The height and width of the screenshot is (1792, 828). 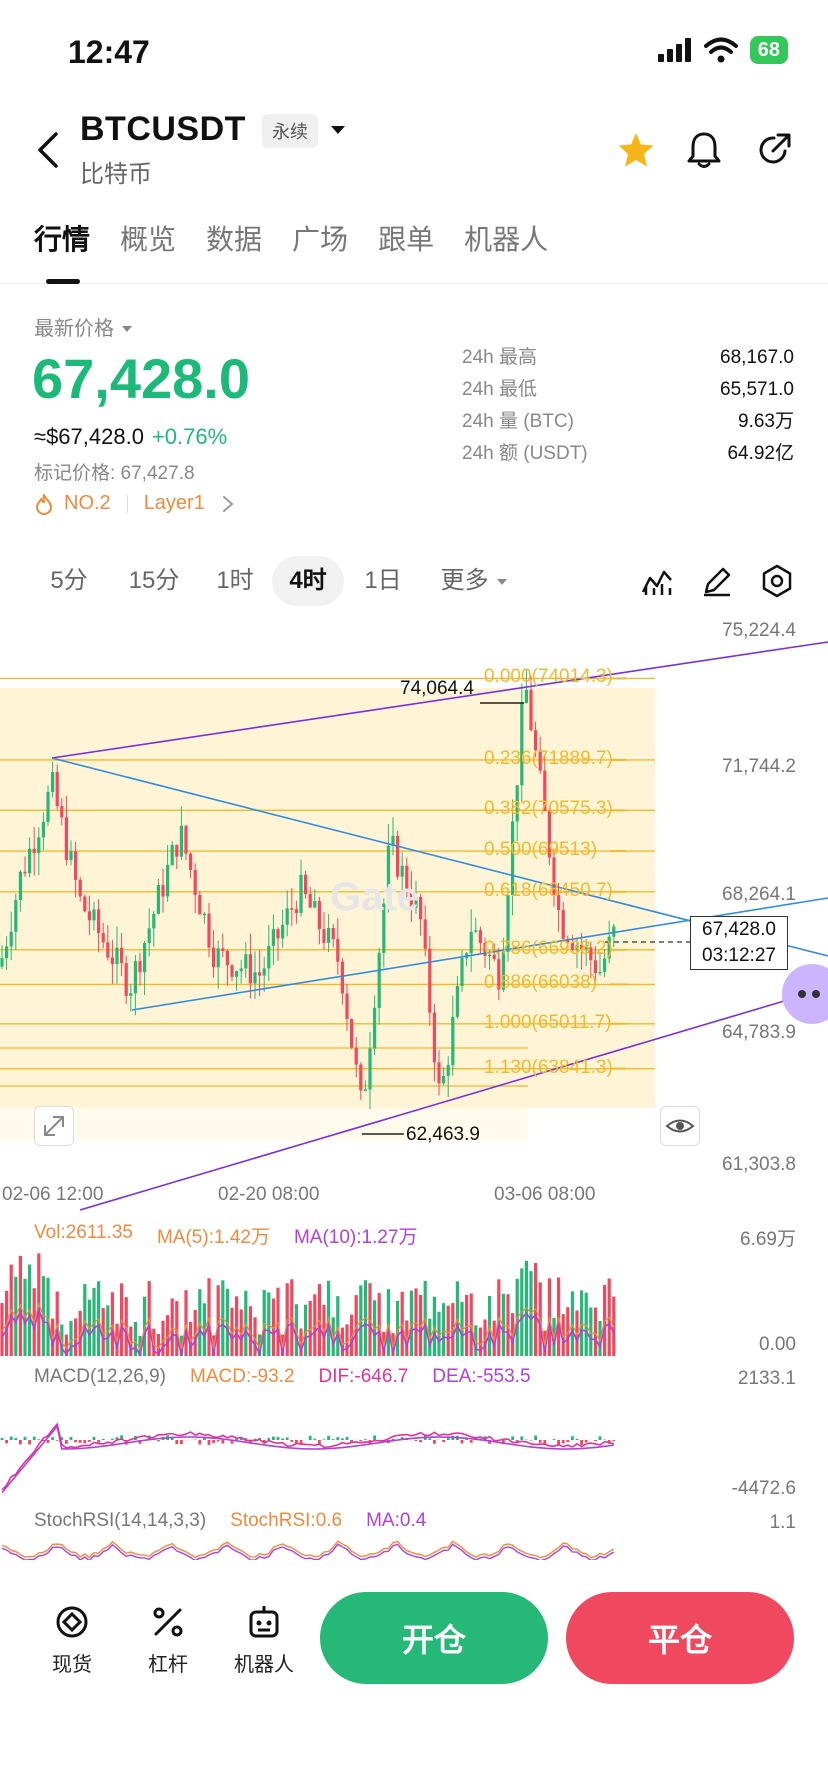 What do you see at coordinates (548, 948) in the screenshot?
I see `fib-label: 0.786(66938.2)` at bounding box center [548, 948].